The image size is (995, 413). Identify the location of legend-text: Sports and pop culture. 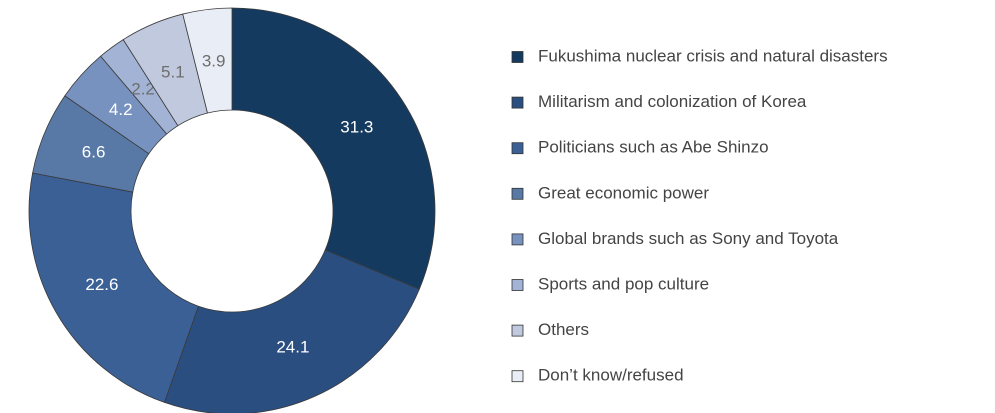
(623, 283).